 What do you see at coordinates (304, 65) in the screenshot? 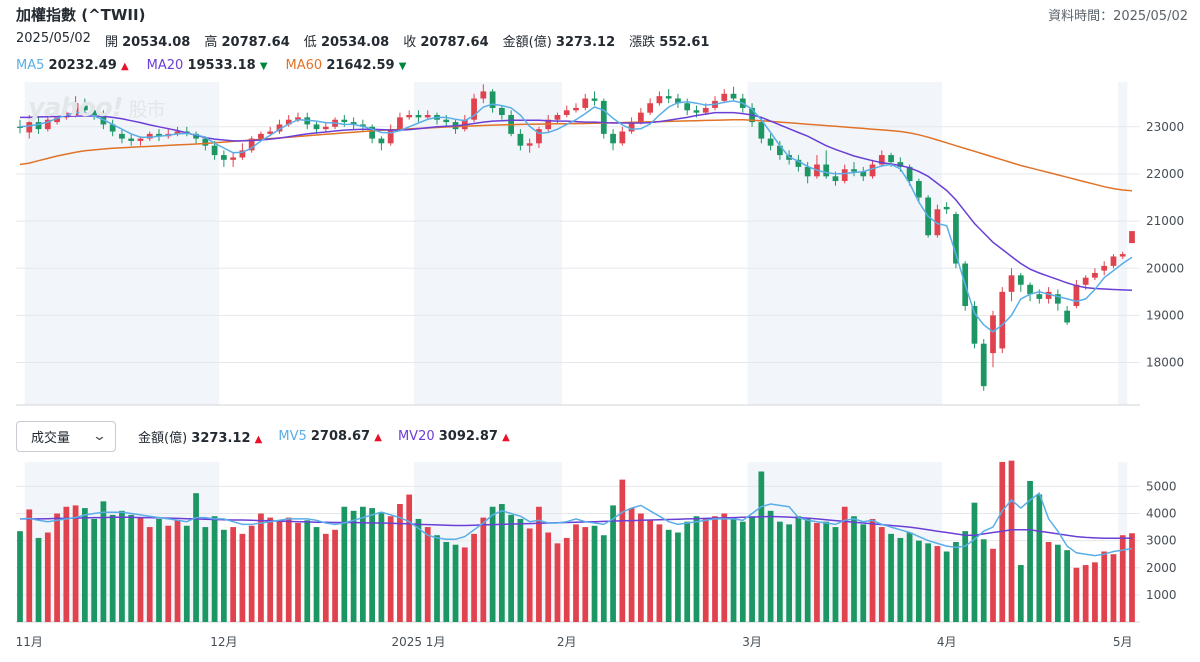
I see `ma60-label: MA60` at bounding box center [304, 65].